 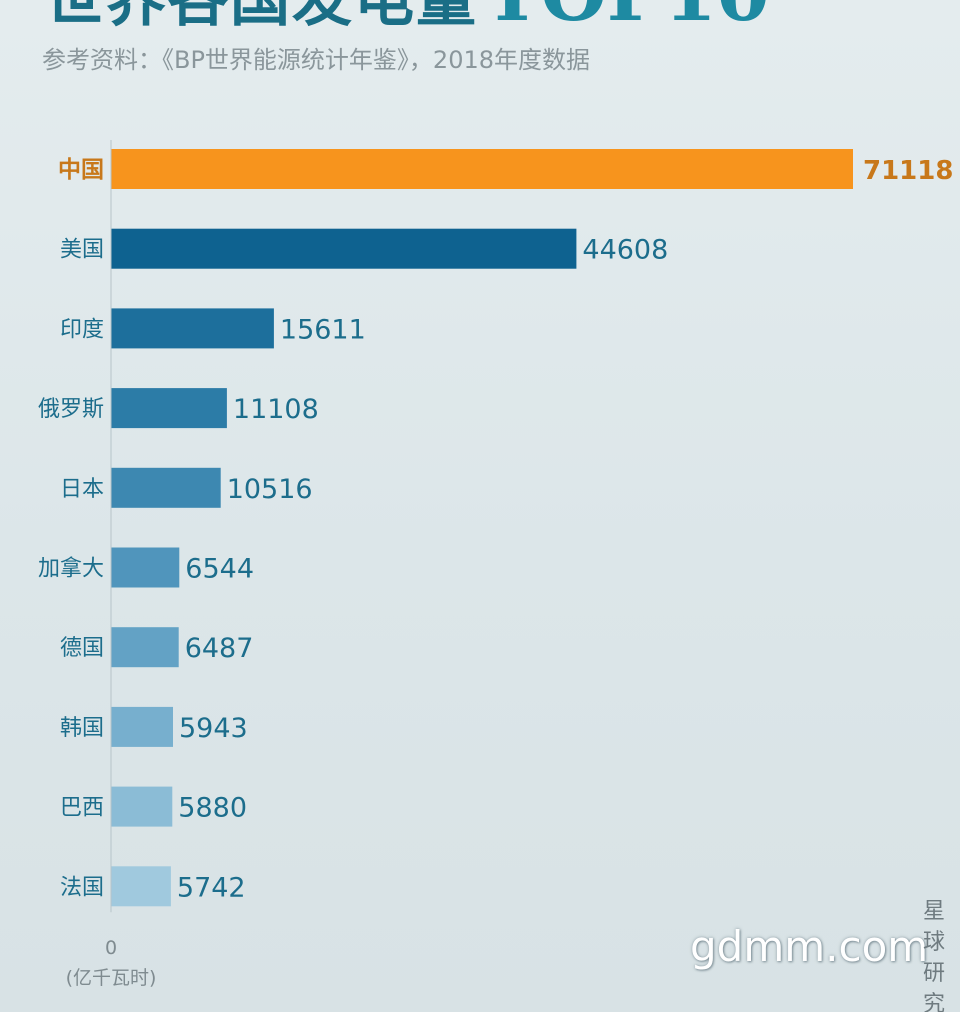 I want to click on chart-title: 世界各国发电量TOP10, so click(x=407, y=17).